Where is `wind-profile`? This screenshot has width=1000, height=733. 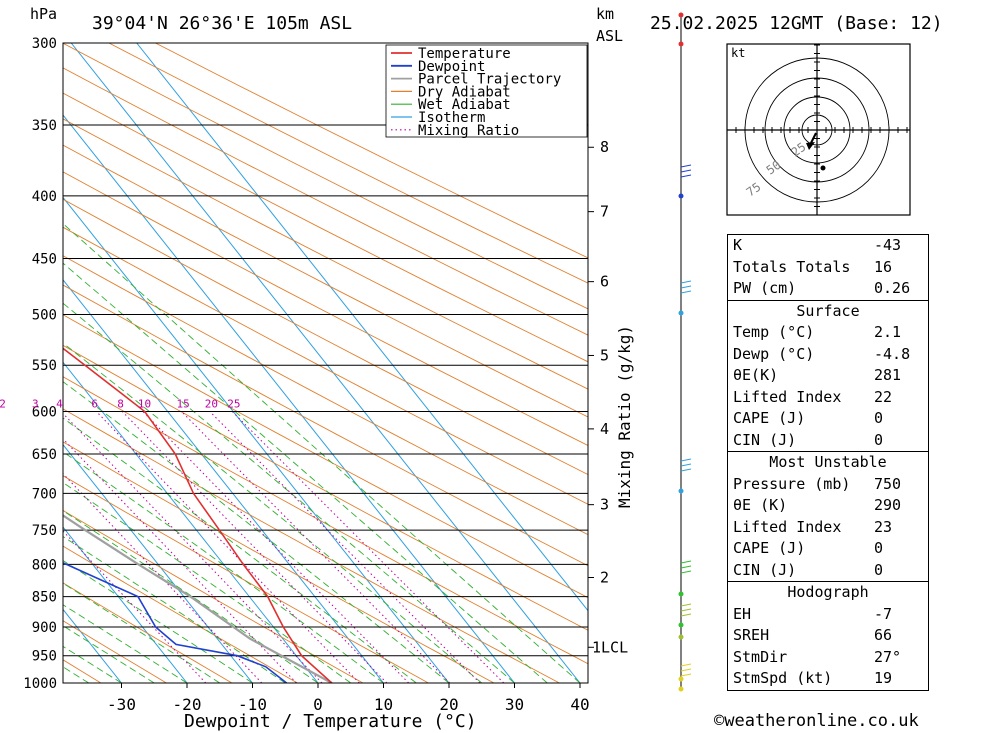
wind-profile is located at coordinates (685, 352).